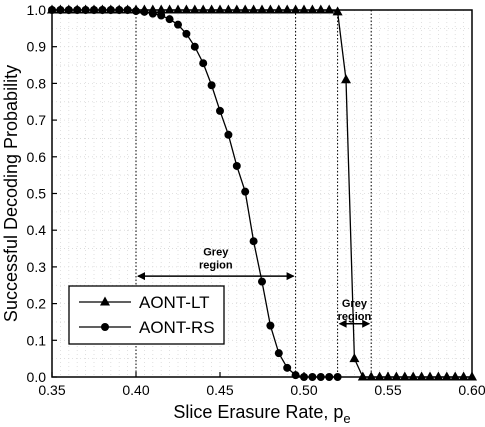 This screenshot has height=427, width=485. Describe the element at coordinates (174, 302) in the screenshot. I see `legend-label: AONT-LT` at that location.